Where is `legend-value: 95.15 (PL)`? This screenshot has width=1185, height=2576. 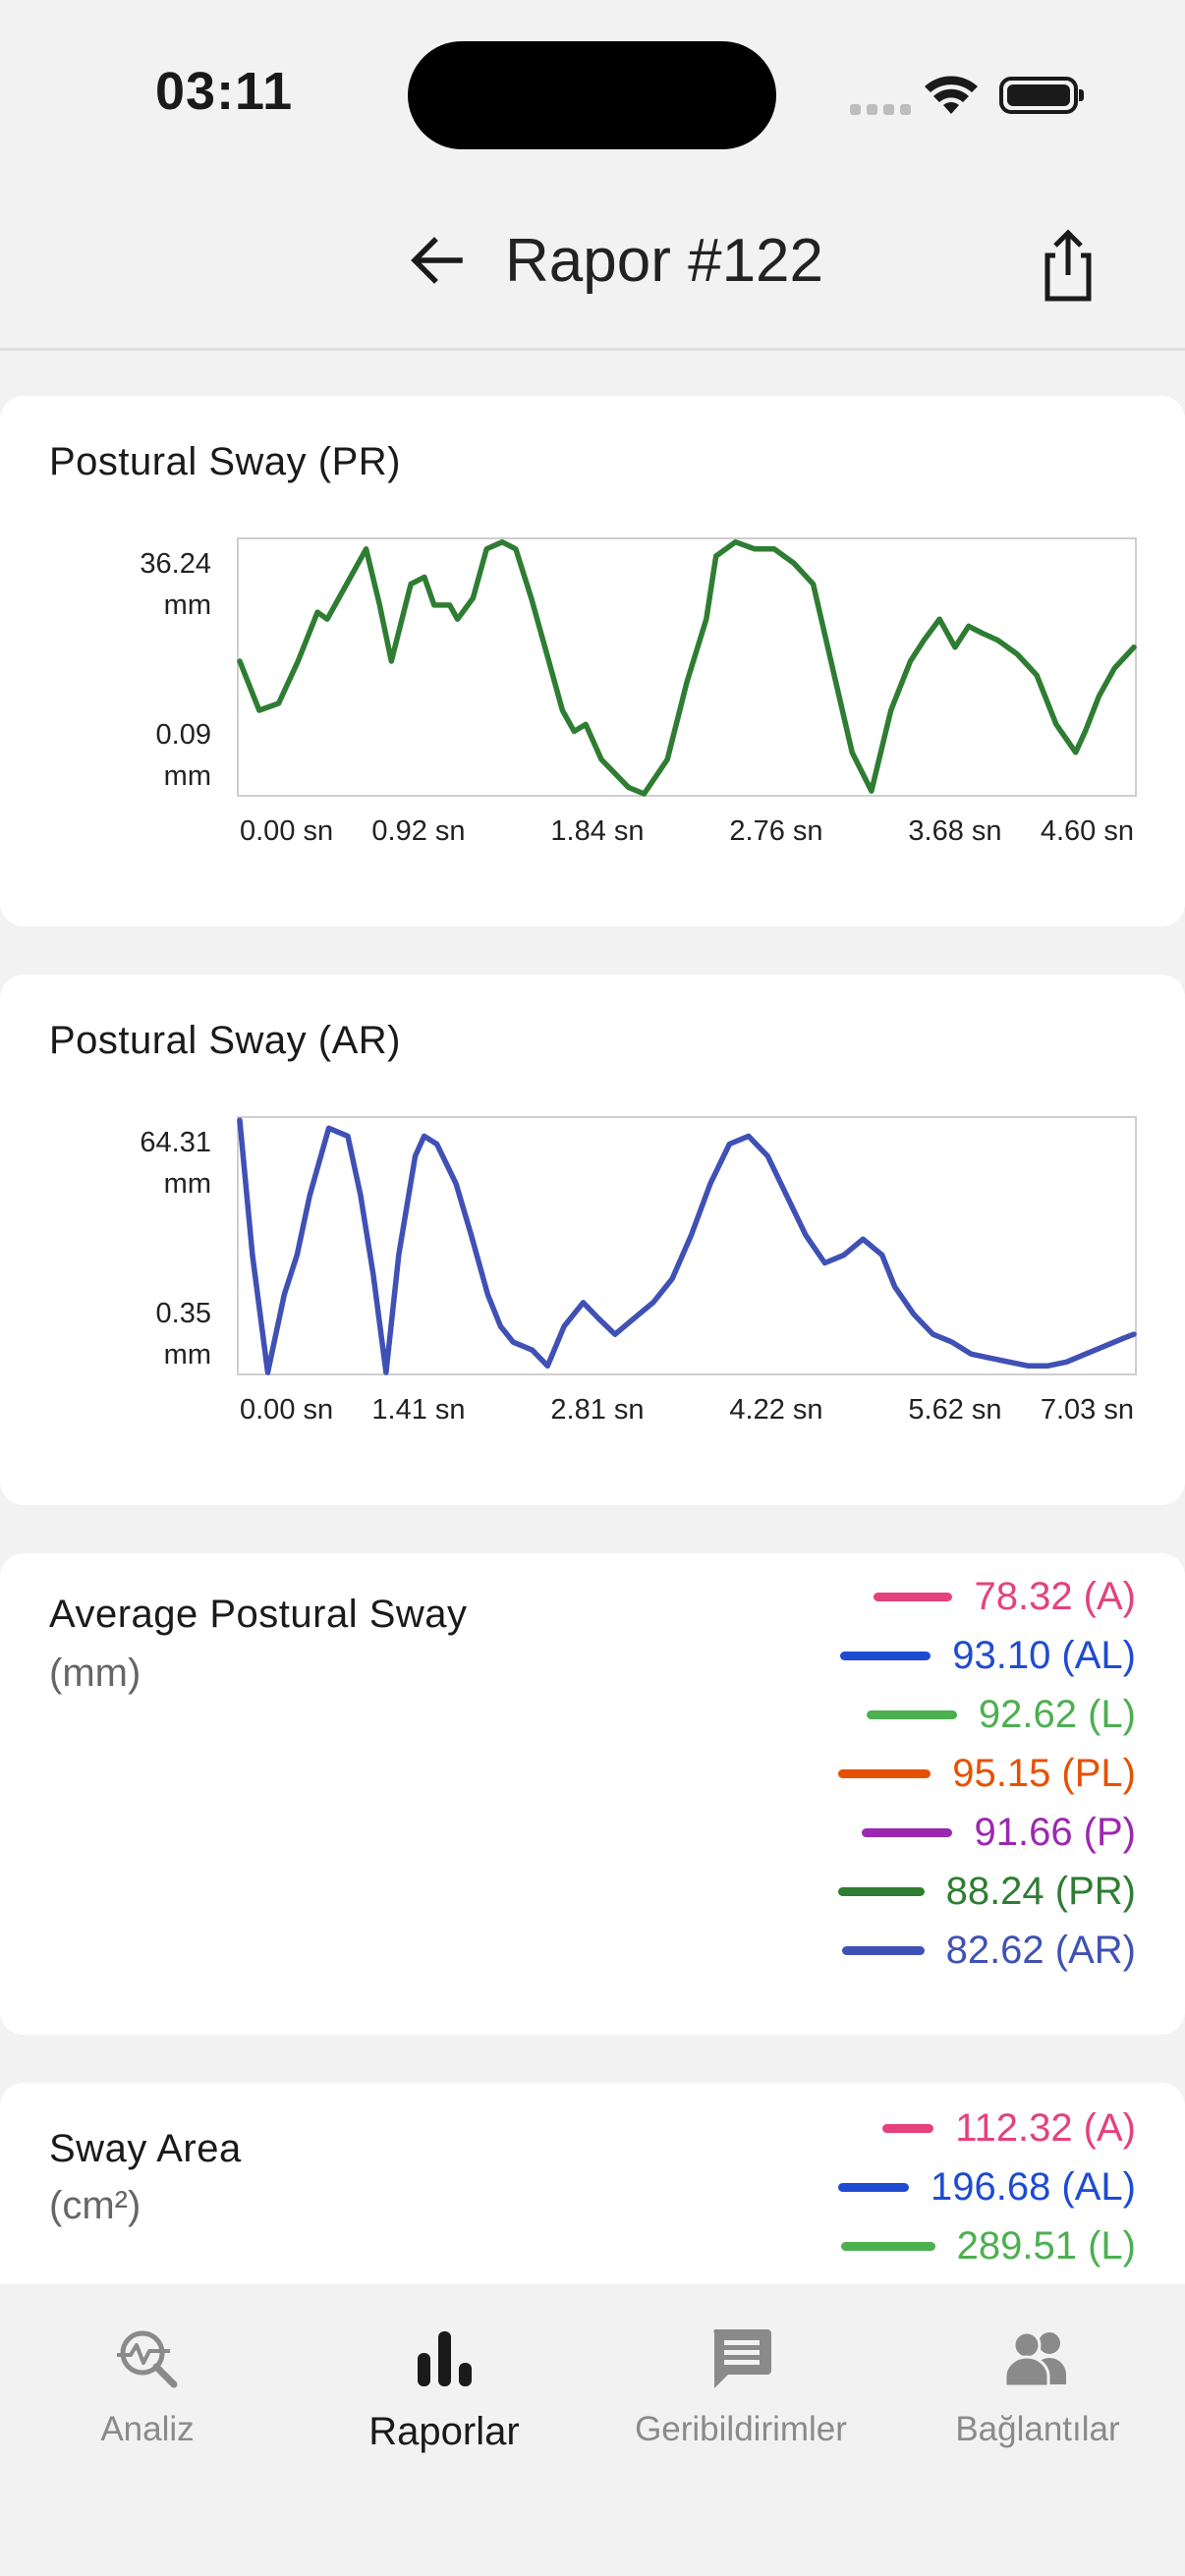
legend-value: 95.15 (PL) is located at coordinates (1044, 1773).